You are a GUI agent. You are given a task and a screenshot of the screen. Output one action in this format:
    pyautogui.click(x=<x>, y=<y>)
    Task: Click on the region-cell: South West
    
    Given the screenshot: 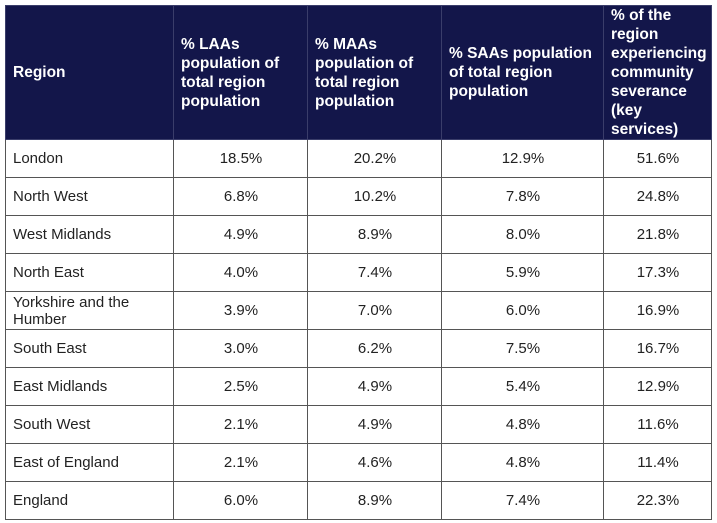 What is the action you would take?
    pyautogui.click(x=89, y=424)
    